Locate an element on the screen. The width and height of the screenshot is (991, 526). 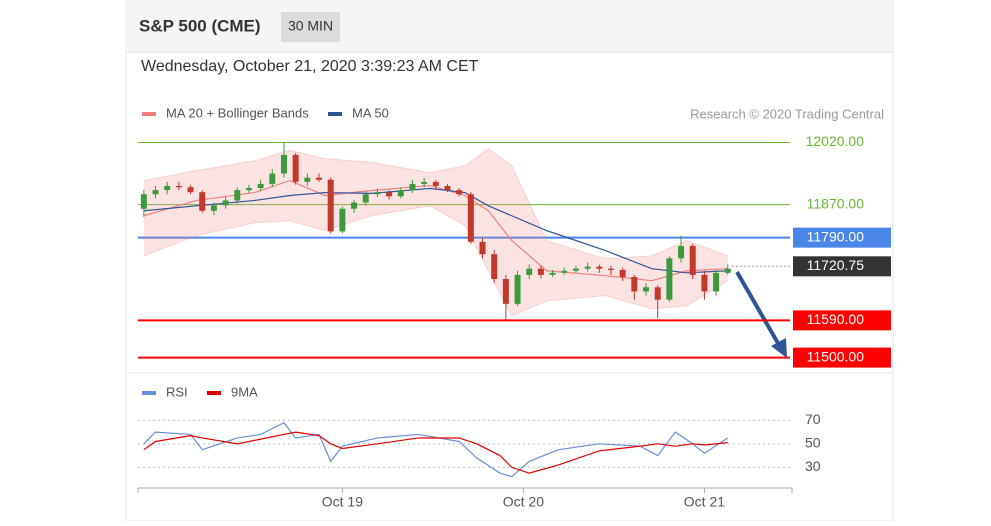
y-tick-label: 70 is located at coordinates (813, 419).